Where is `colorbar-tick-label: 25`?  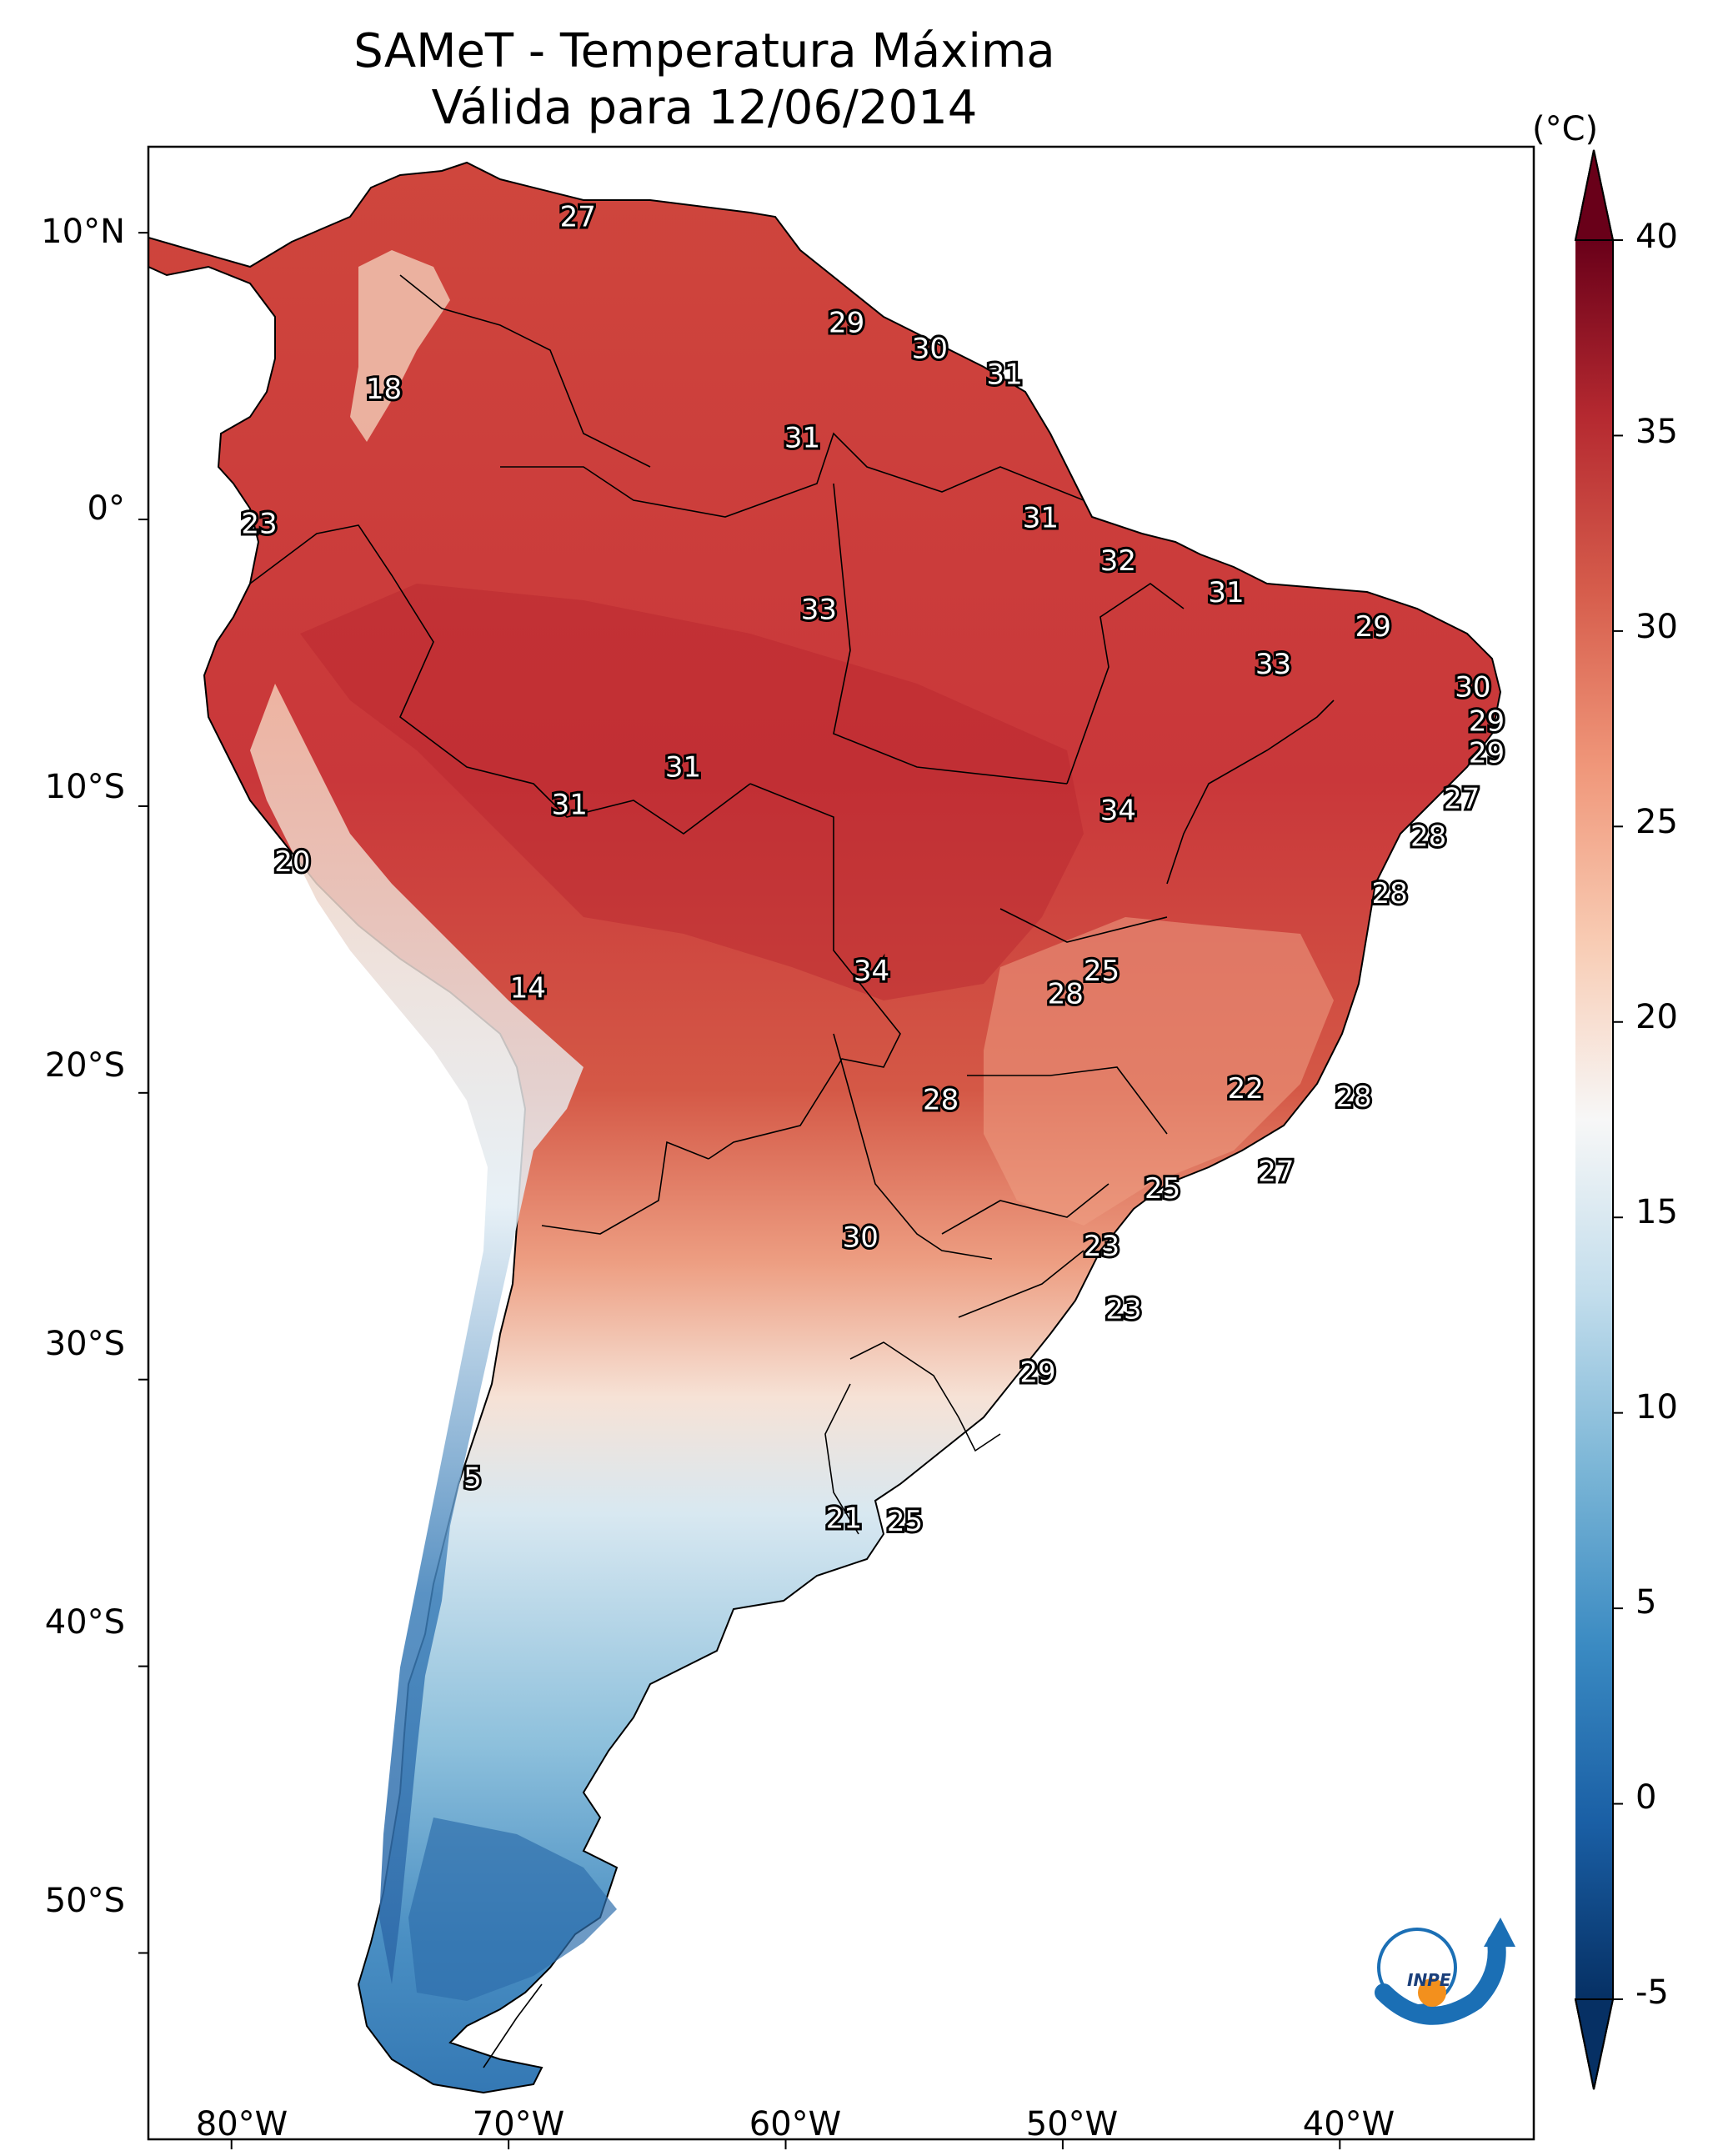 colorbar-tick-label: 25 is located at coordinates (1657, 822).